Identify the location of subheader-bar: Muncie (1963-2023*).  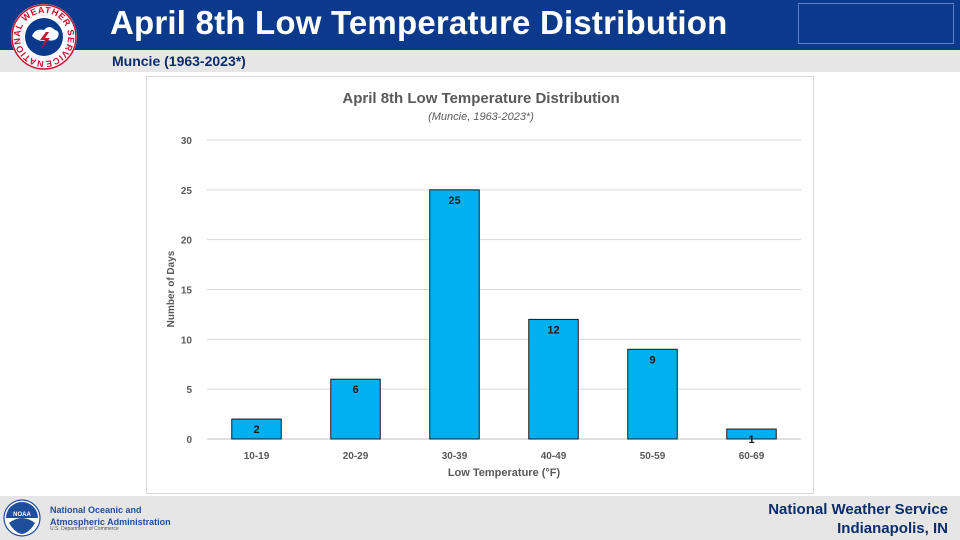
(480, 61).